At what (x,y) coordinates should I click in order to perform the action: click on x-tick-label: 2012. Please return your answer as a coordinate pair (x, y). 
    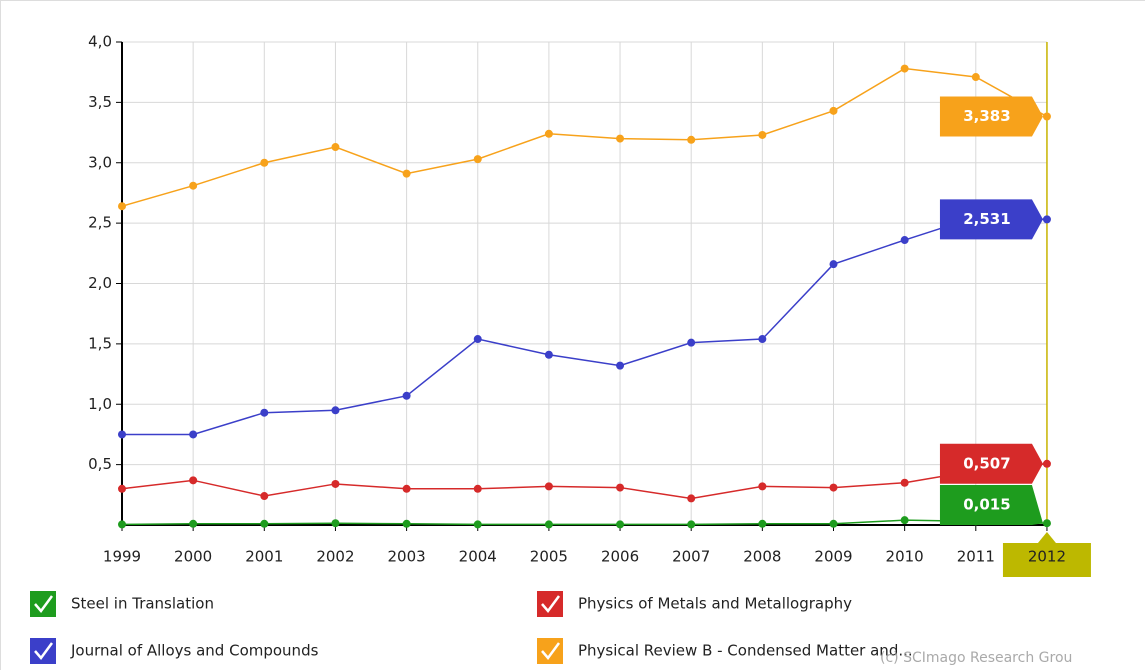
    Looking at the image, I should click on (1047, 557).